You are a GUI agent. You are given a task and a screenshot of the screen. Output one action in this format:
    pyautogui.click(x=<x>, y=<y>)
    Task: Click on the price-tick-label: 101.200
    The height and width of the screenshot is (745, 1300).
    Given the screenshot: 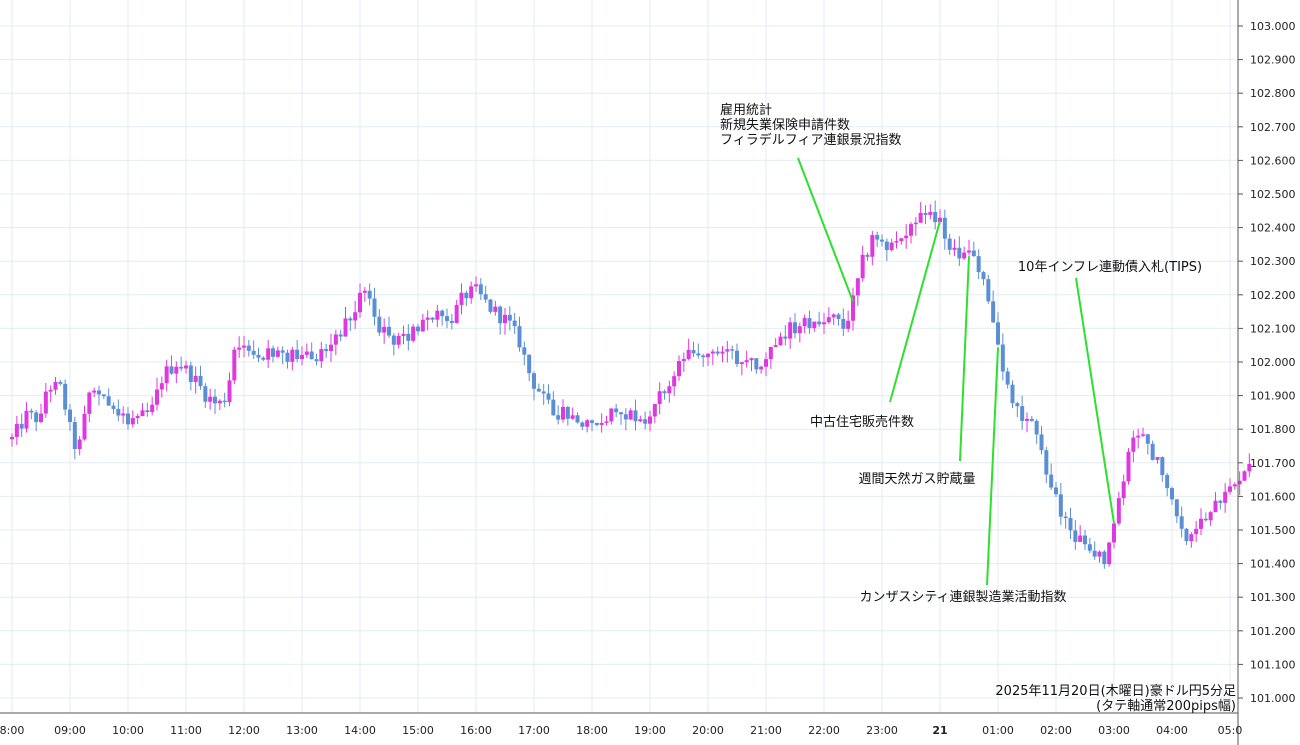 What is the action you would take?
    pyautogui.click(x=1273, y=631)
    